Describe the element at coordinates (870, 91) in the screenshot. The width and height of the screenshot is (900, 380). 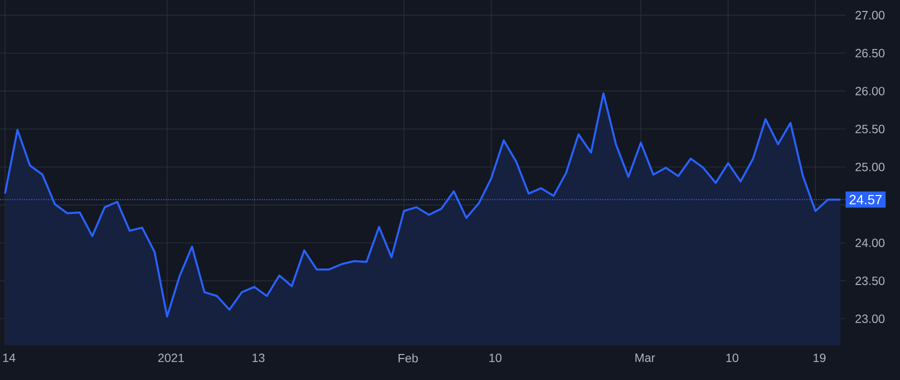
I see `y-tick-label: 26.00` at that location.